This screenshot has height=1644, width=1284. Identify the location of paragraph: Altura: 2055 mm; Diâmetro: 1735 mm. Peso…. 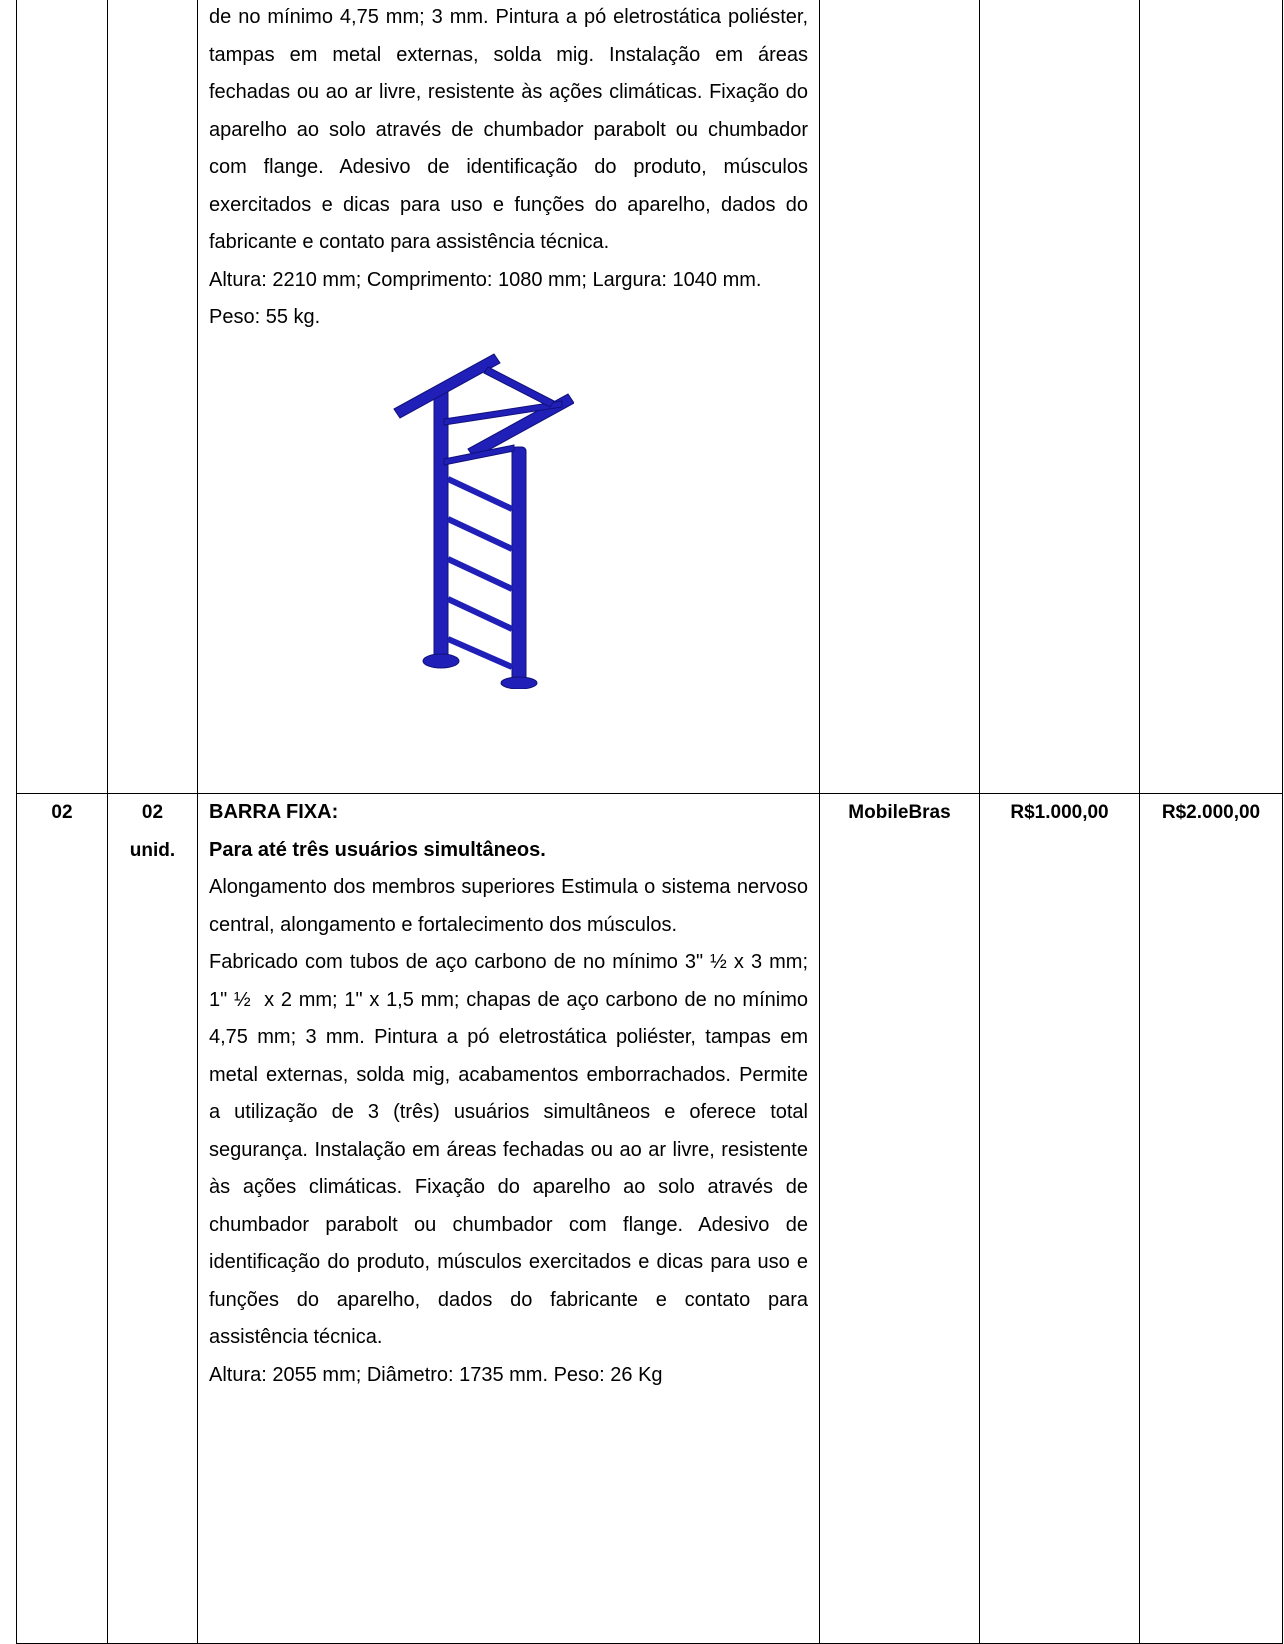
(436, 1374).